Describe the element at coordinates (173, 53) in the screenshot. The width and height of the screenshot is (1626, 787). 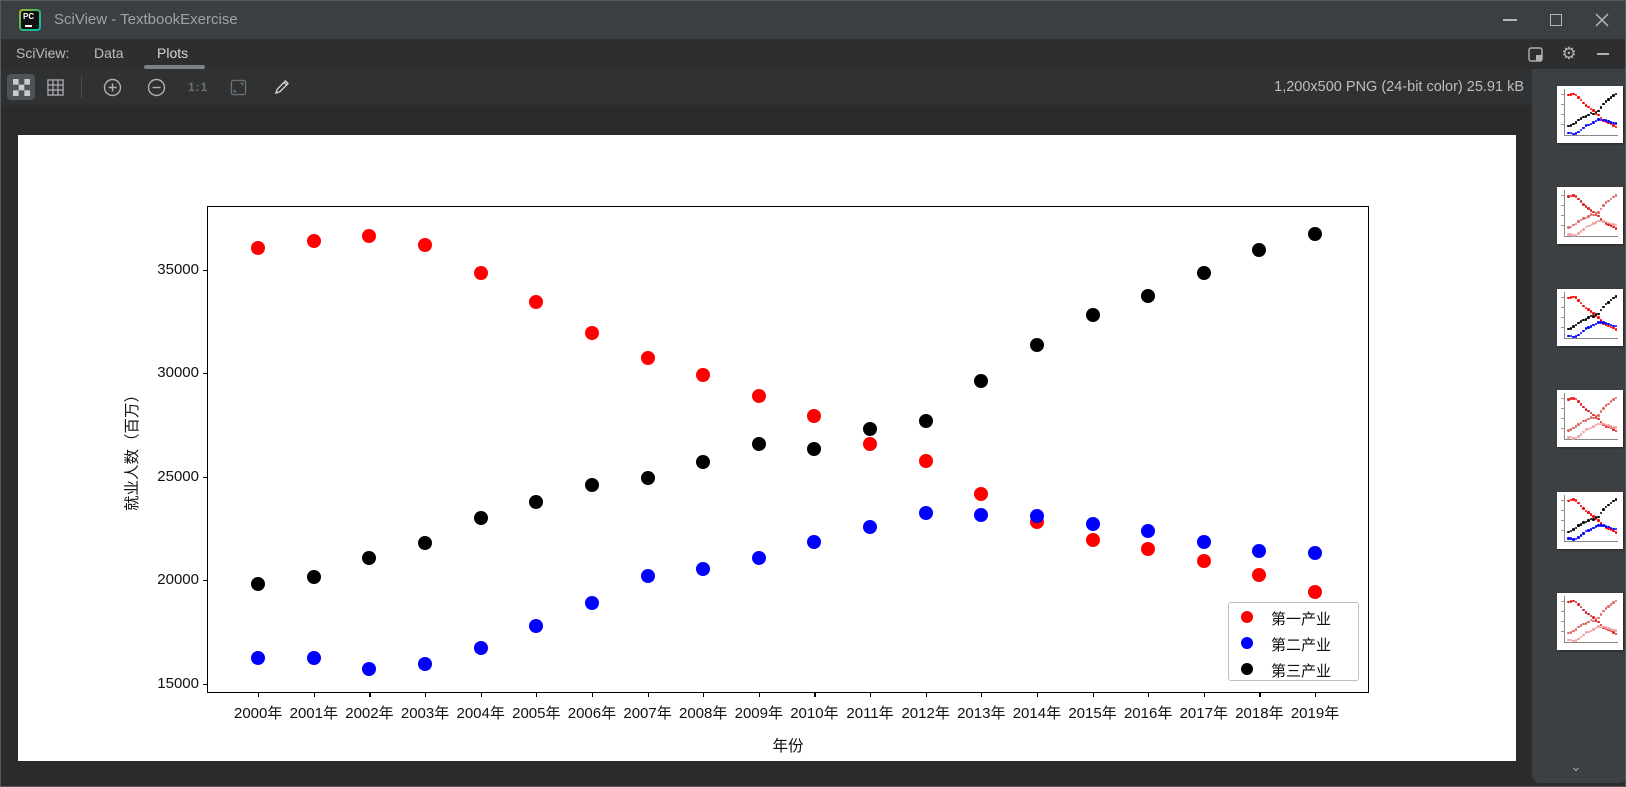
I see `tab-plots: Plots` at that location.